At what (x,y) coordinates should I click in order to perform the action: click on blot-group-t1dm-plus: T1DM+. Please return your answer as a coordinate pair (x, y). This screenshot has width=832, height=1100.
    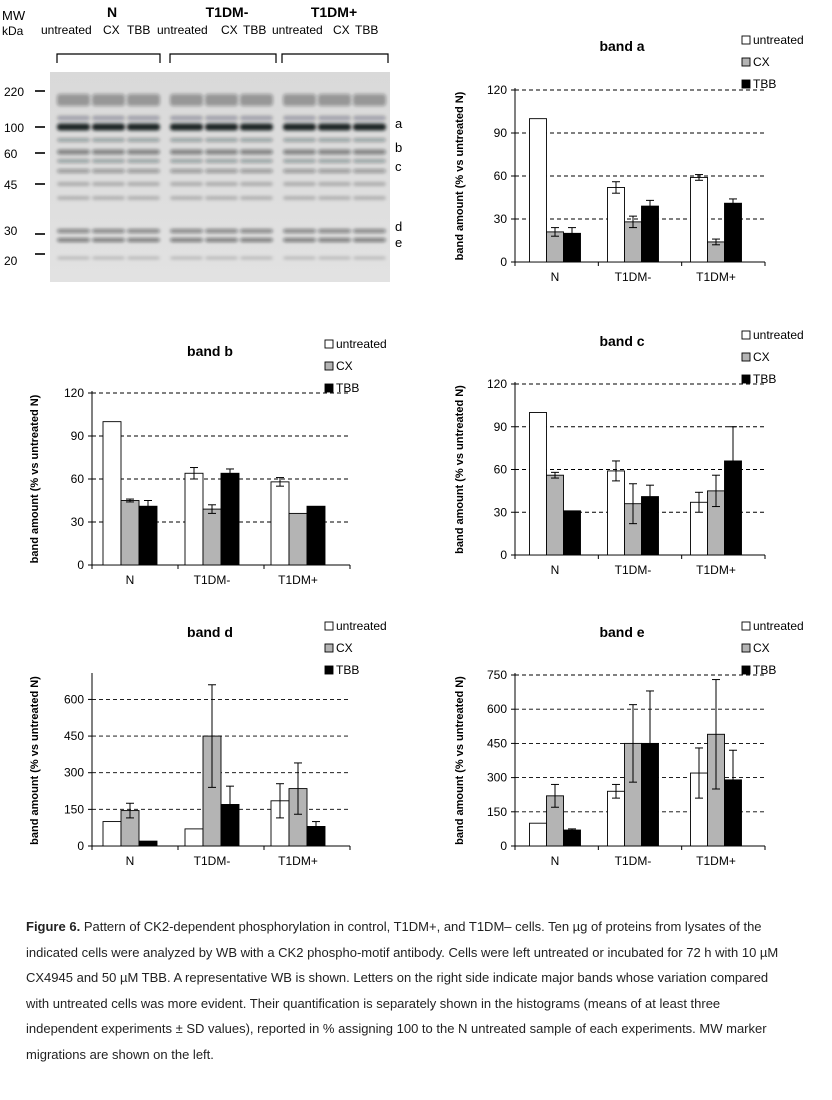
    Looking at the image, I should click on (334, 12).